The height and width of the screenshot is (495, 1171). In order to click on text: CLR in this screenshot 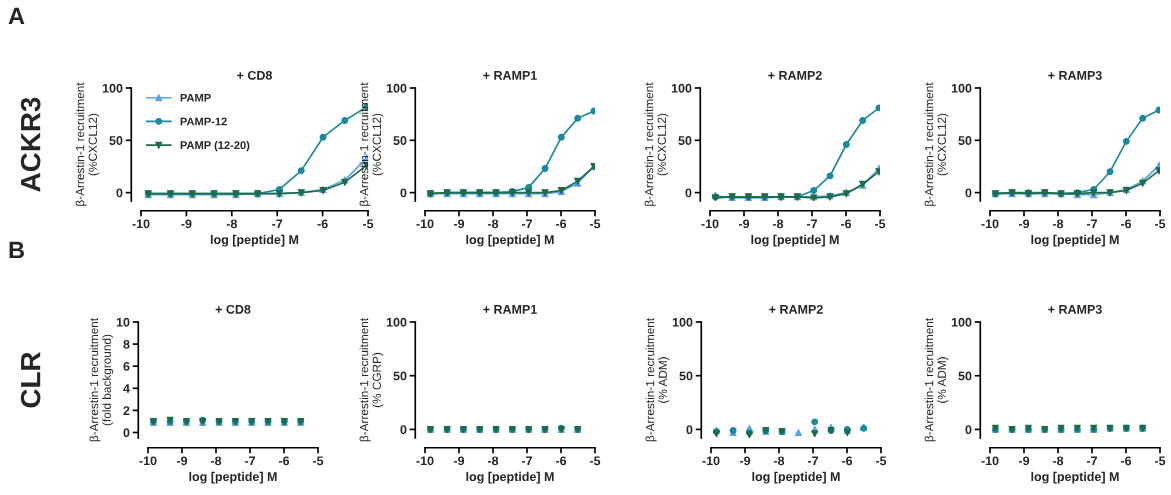, I will do `click(30, 380)`.